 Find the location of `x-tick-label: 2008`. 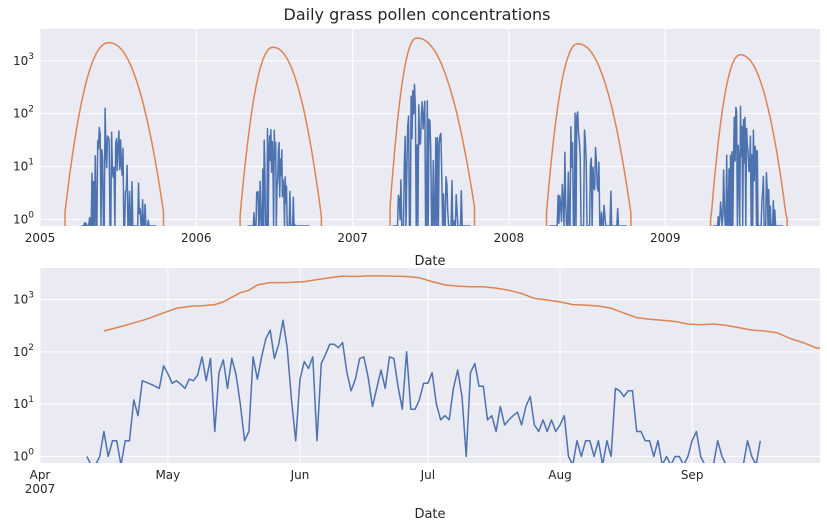

x-tick-label: 2008 is located at coordinates (509, 238).